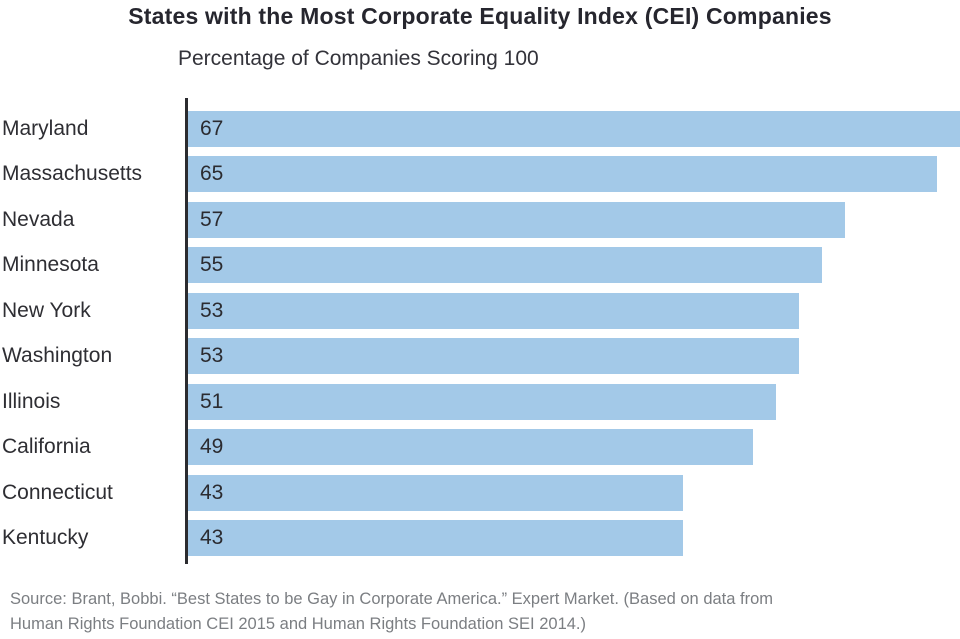  What do you see at coordinates (212, 174) in the screenshot?
I see `value-label: 65` at bounding box center [212, 174].